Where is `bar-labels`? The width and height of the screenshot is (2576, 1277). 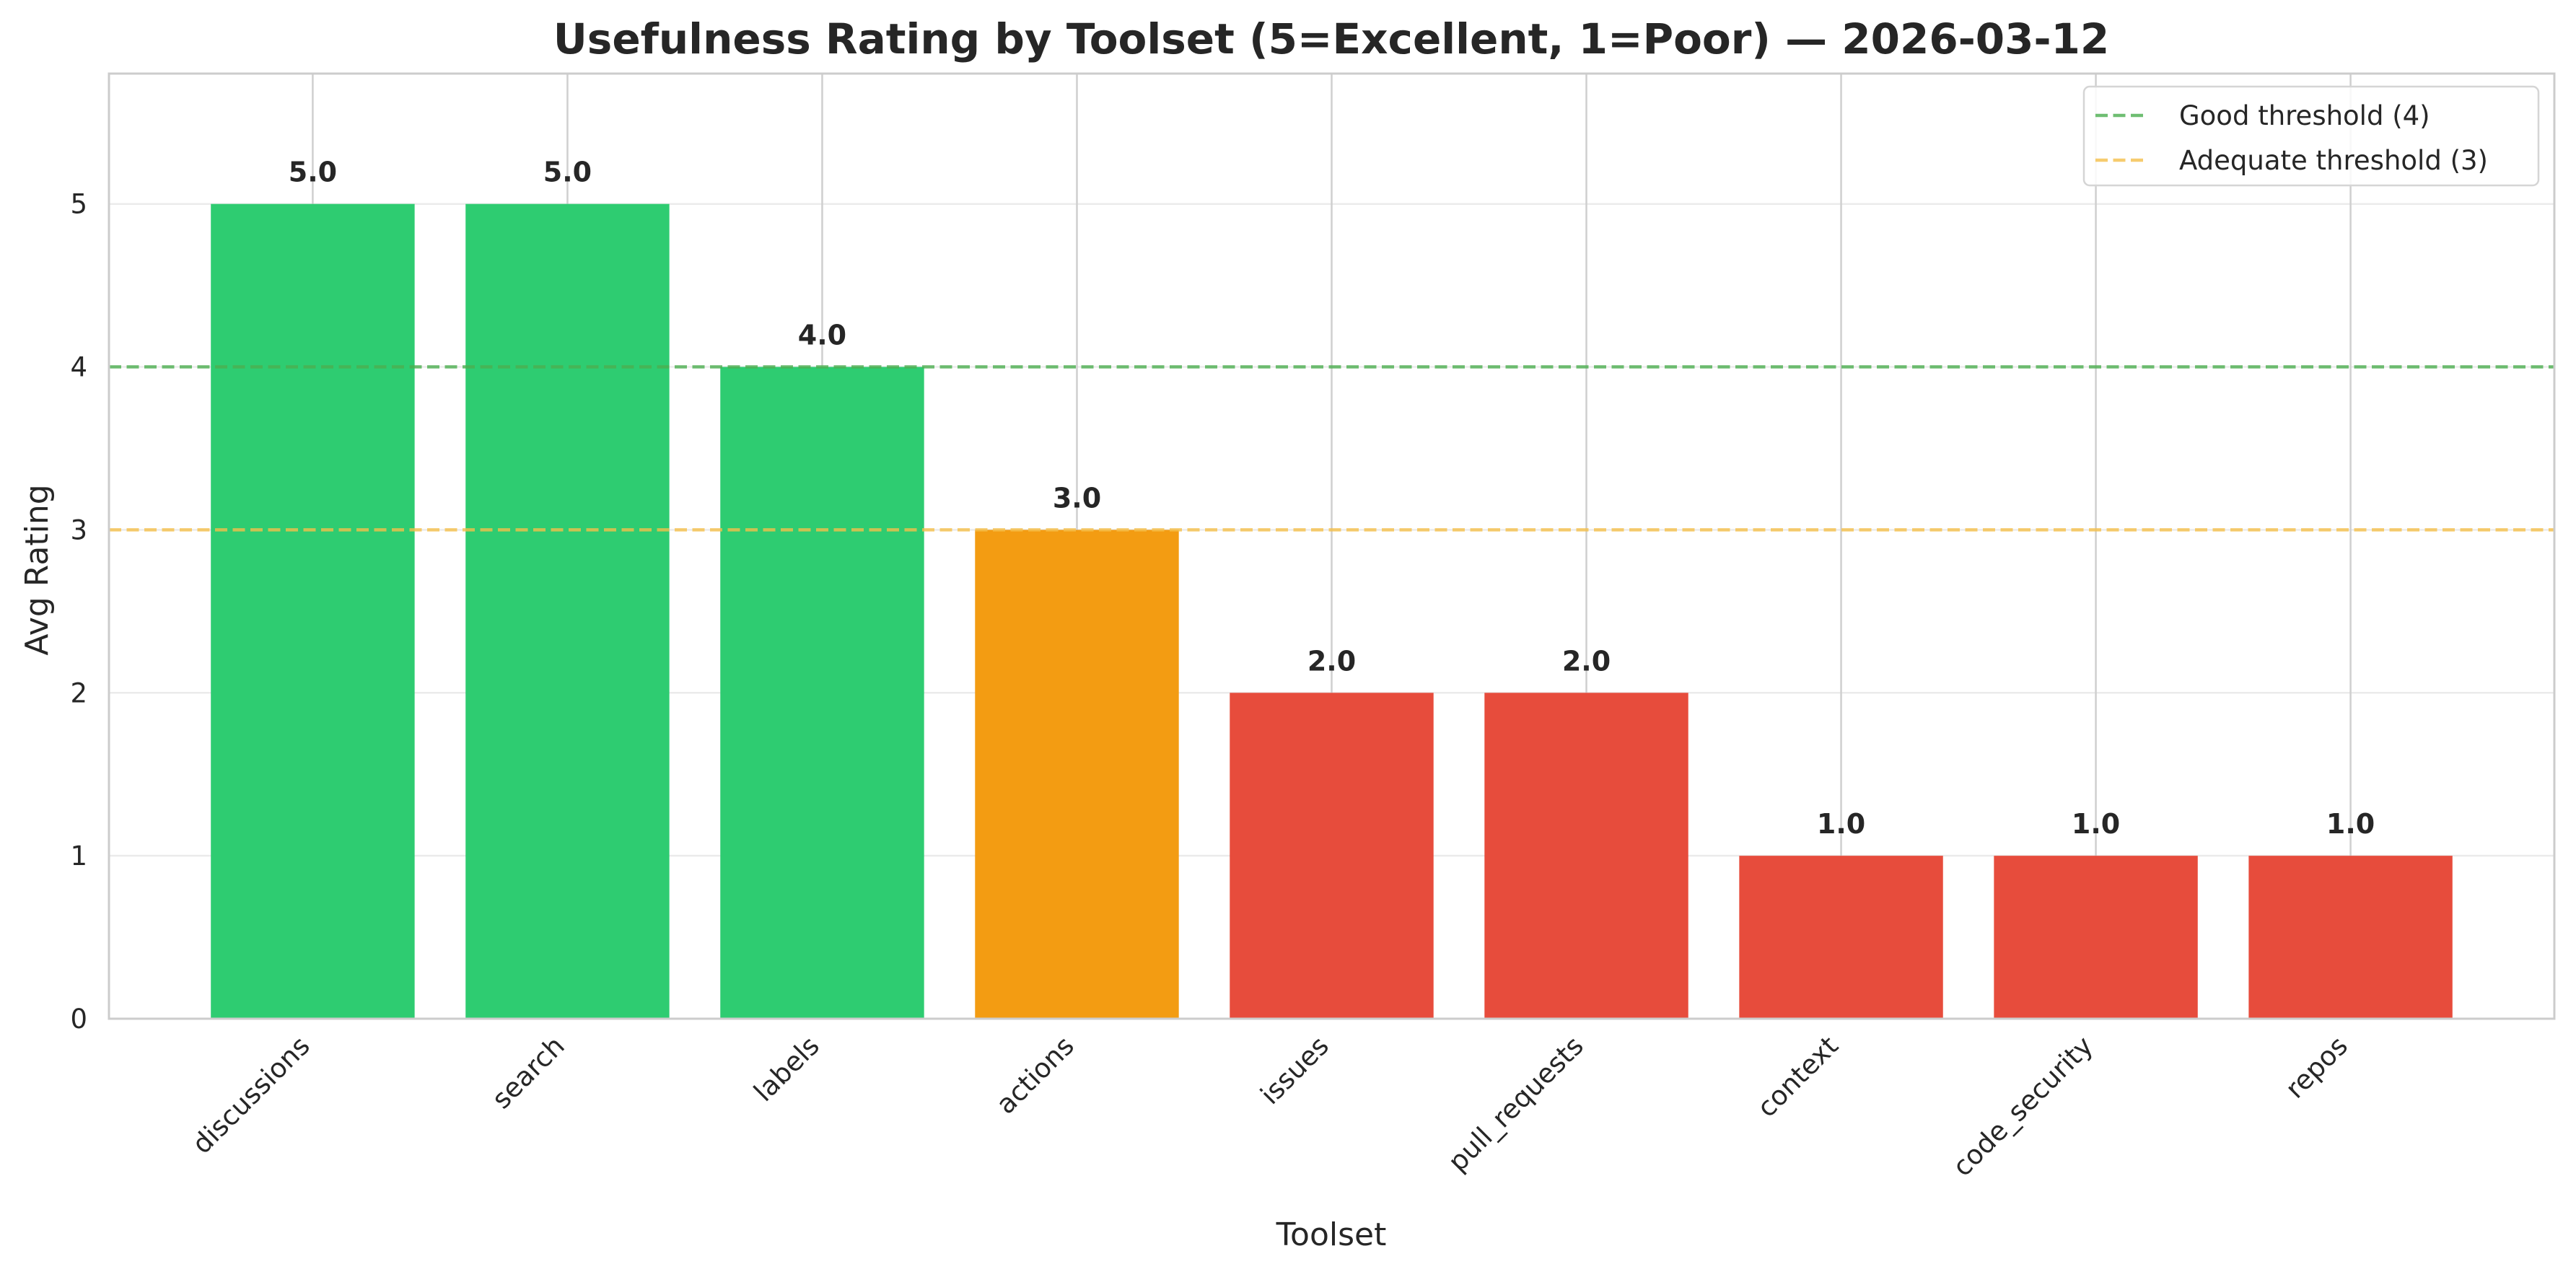 bar-labels is located at coordinates (822, 693).